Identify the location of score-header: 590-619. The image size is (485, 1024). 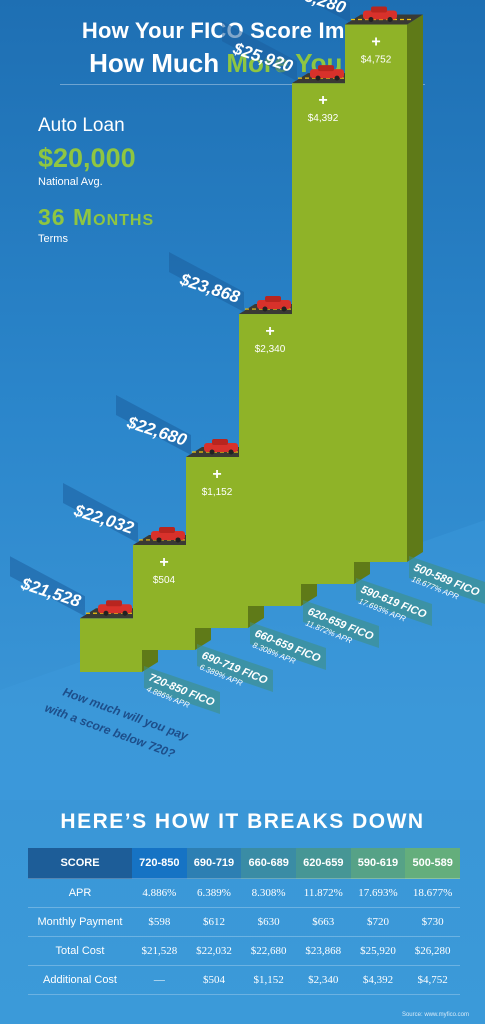
(378, 863).